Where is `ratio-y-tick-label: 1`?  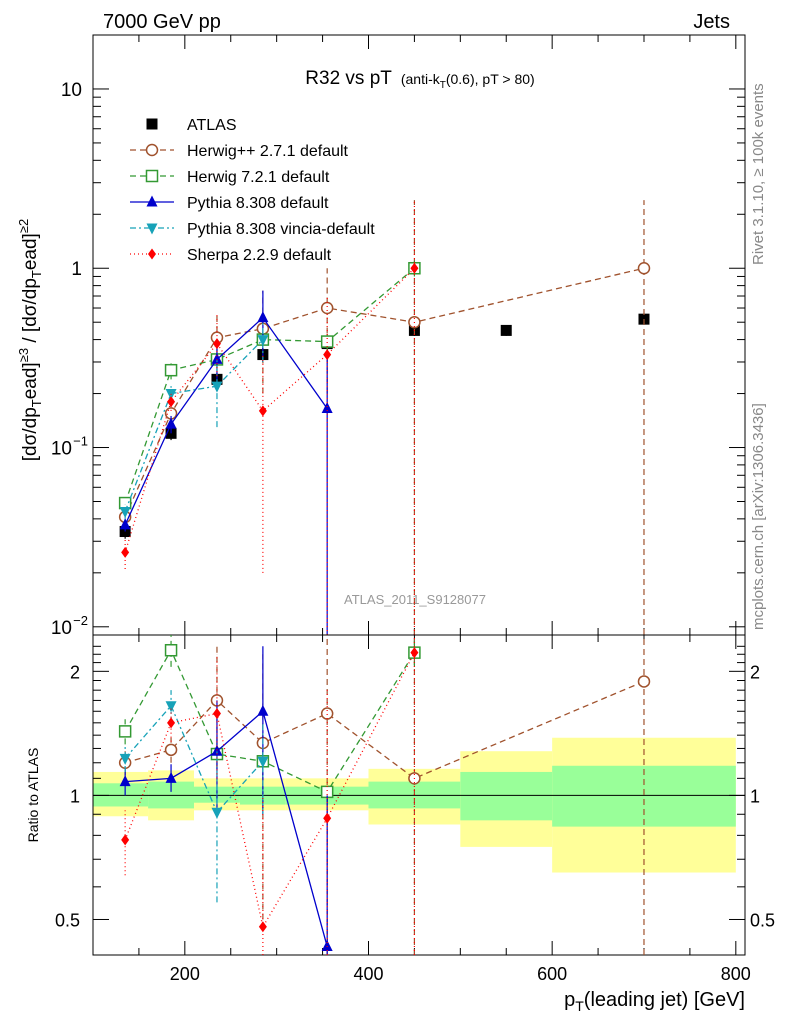
ratio-y-tick-label: 1 is located at coordinates (75, 796).